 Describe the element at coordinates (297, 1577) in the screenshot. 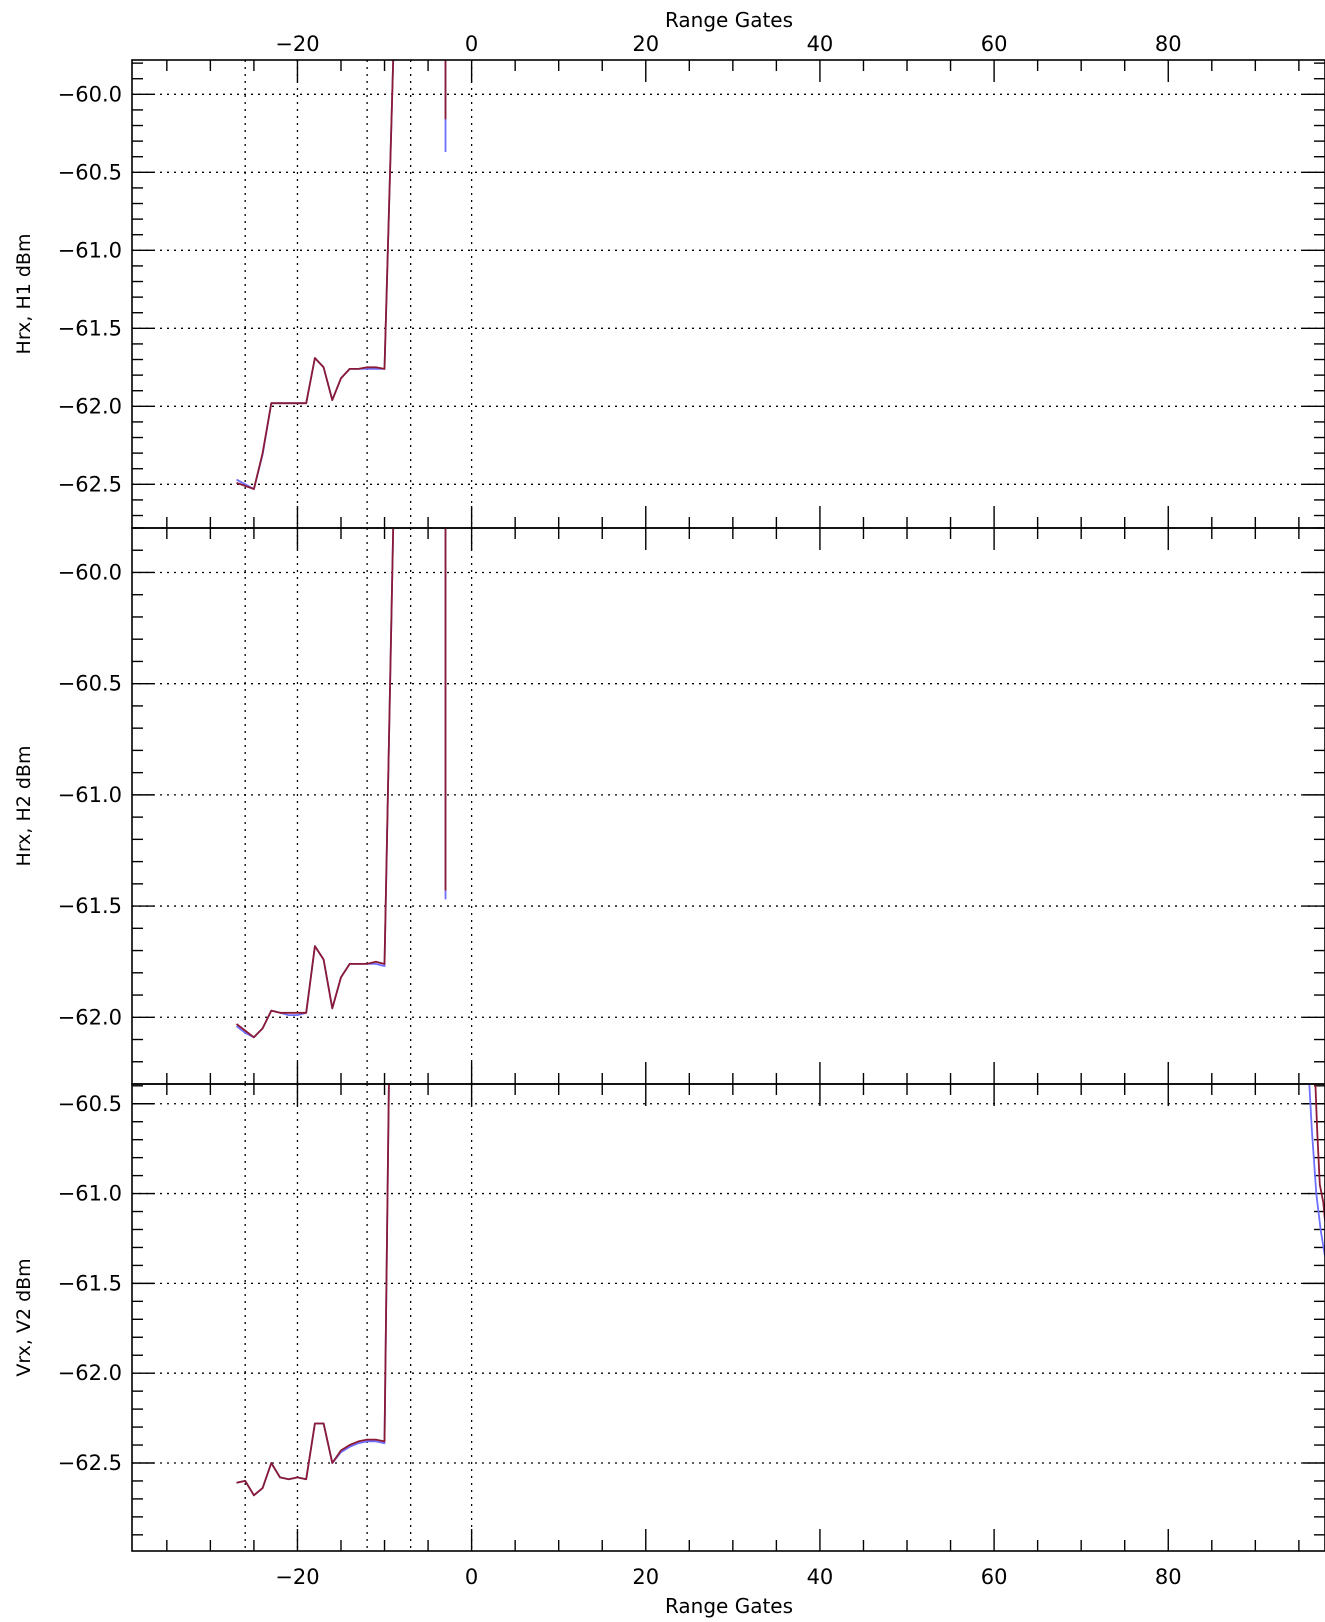

I see `x-tick-label-bottom: −20` at that location.